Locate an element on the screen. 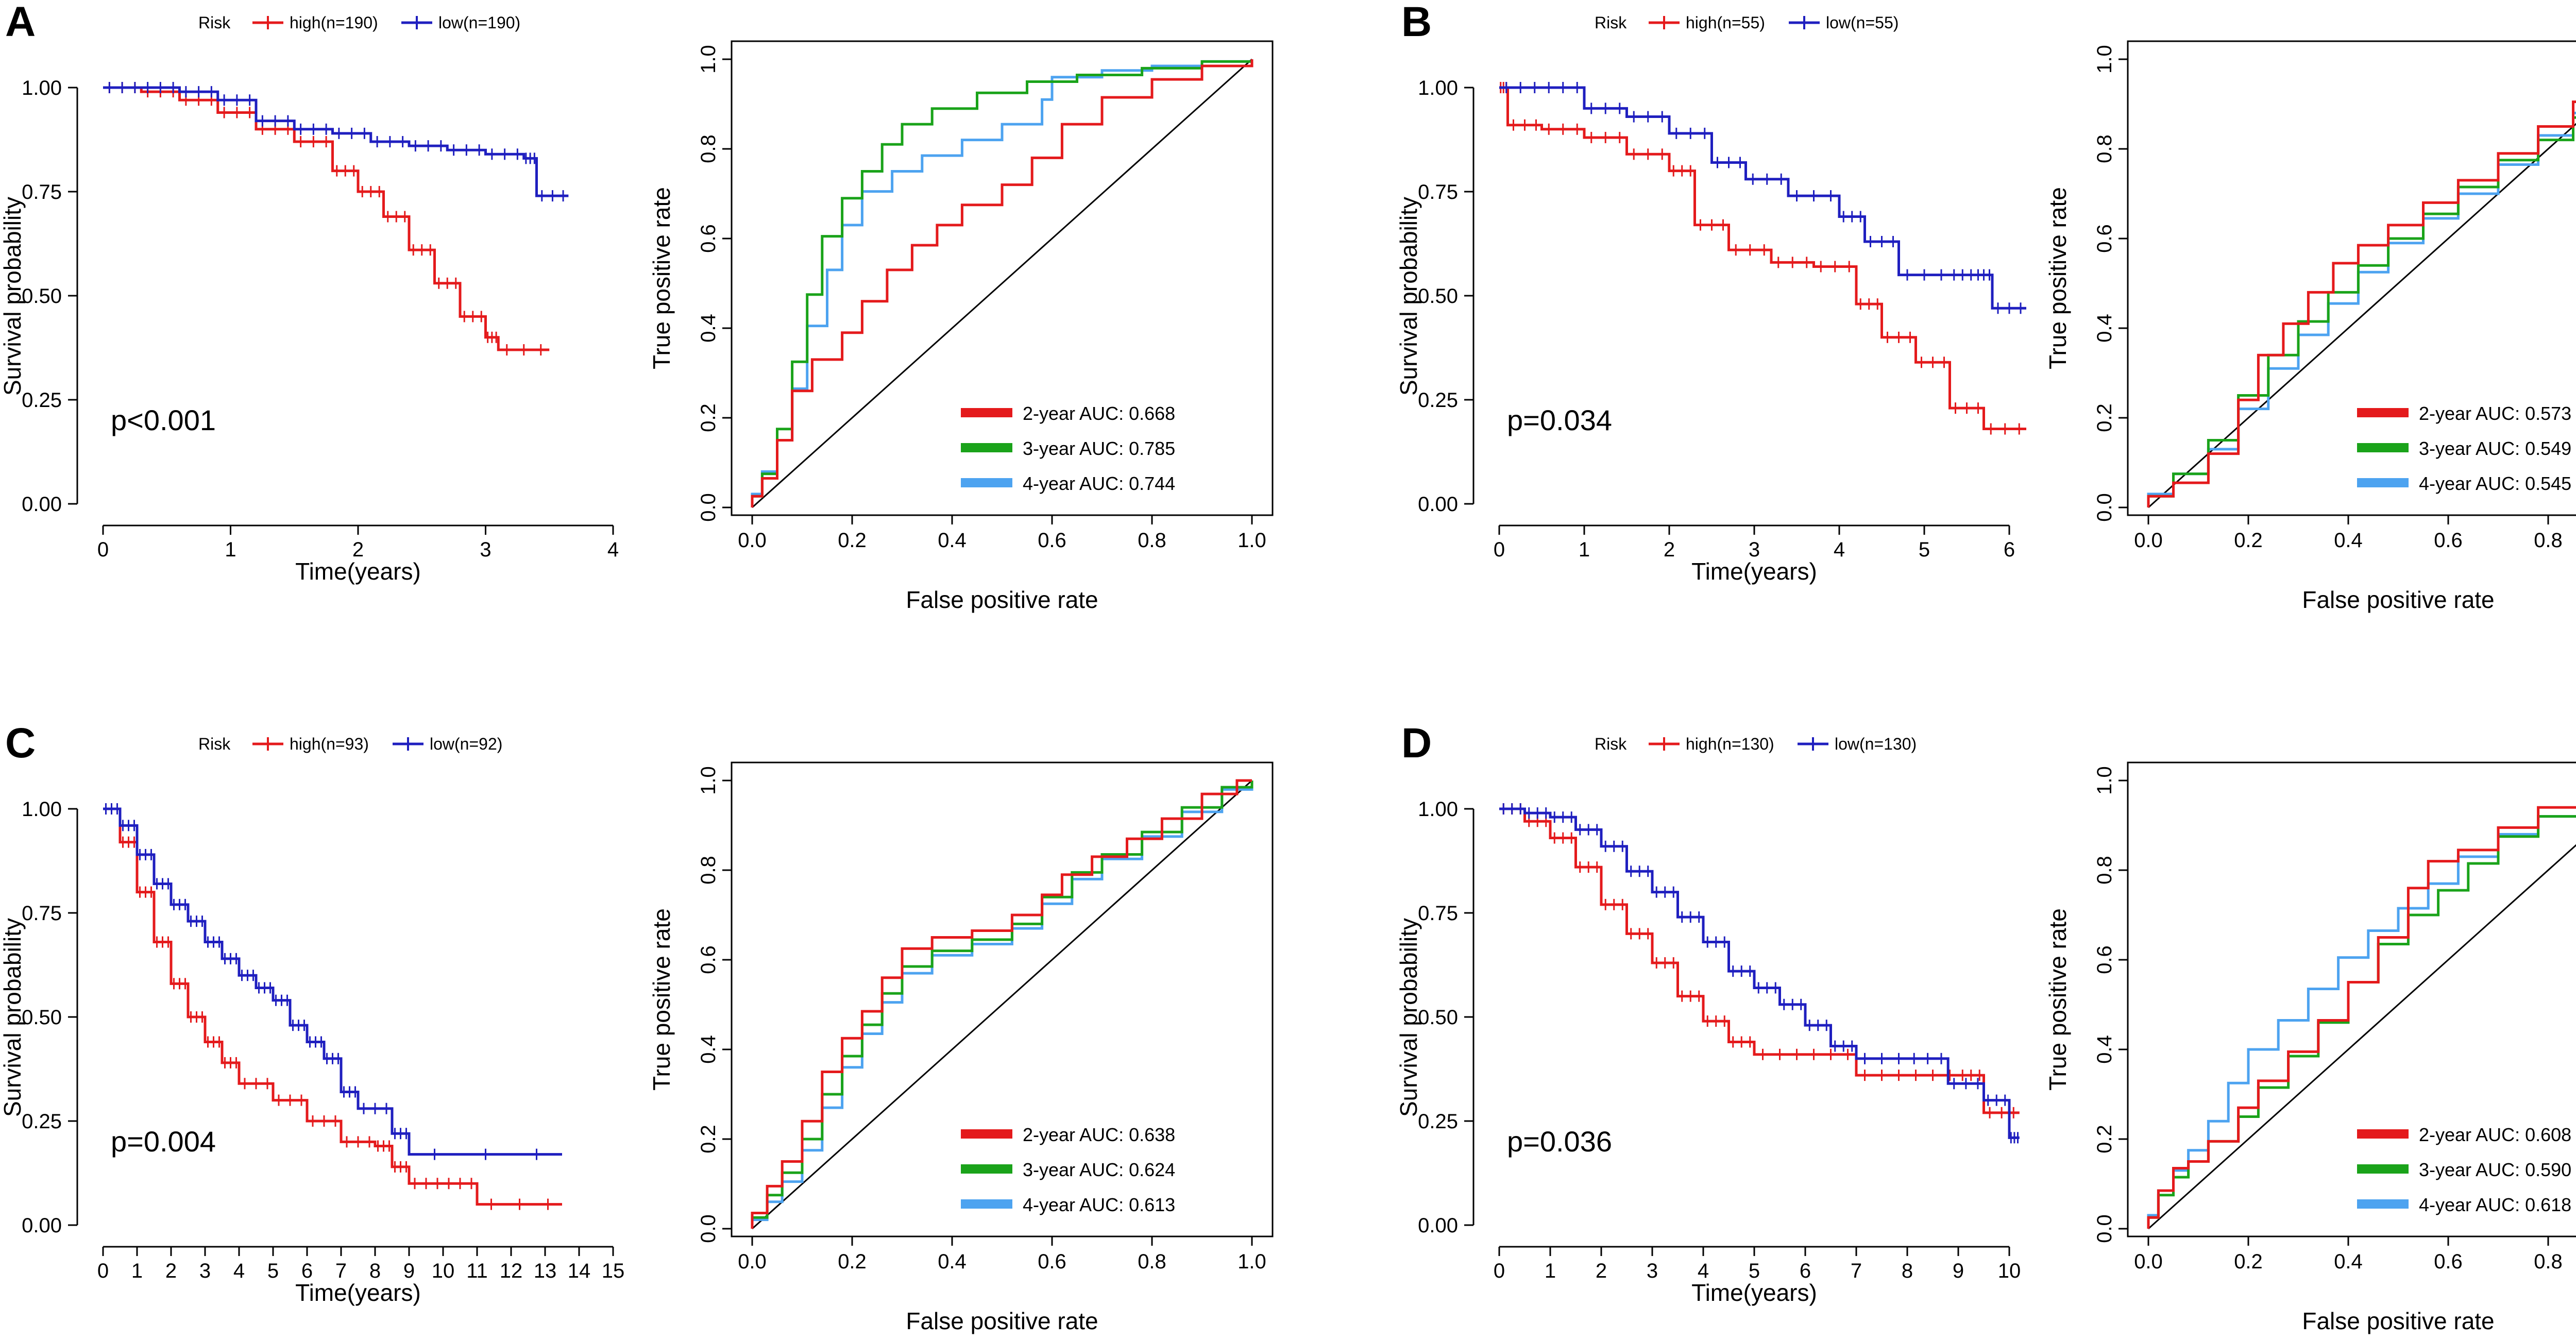 This screenshot has width=2576, height=1340. km-p-value: p=0.034 is located at coordinates (1559, 420).